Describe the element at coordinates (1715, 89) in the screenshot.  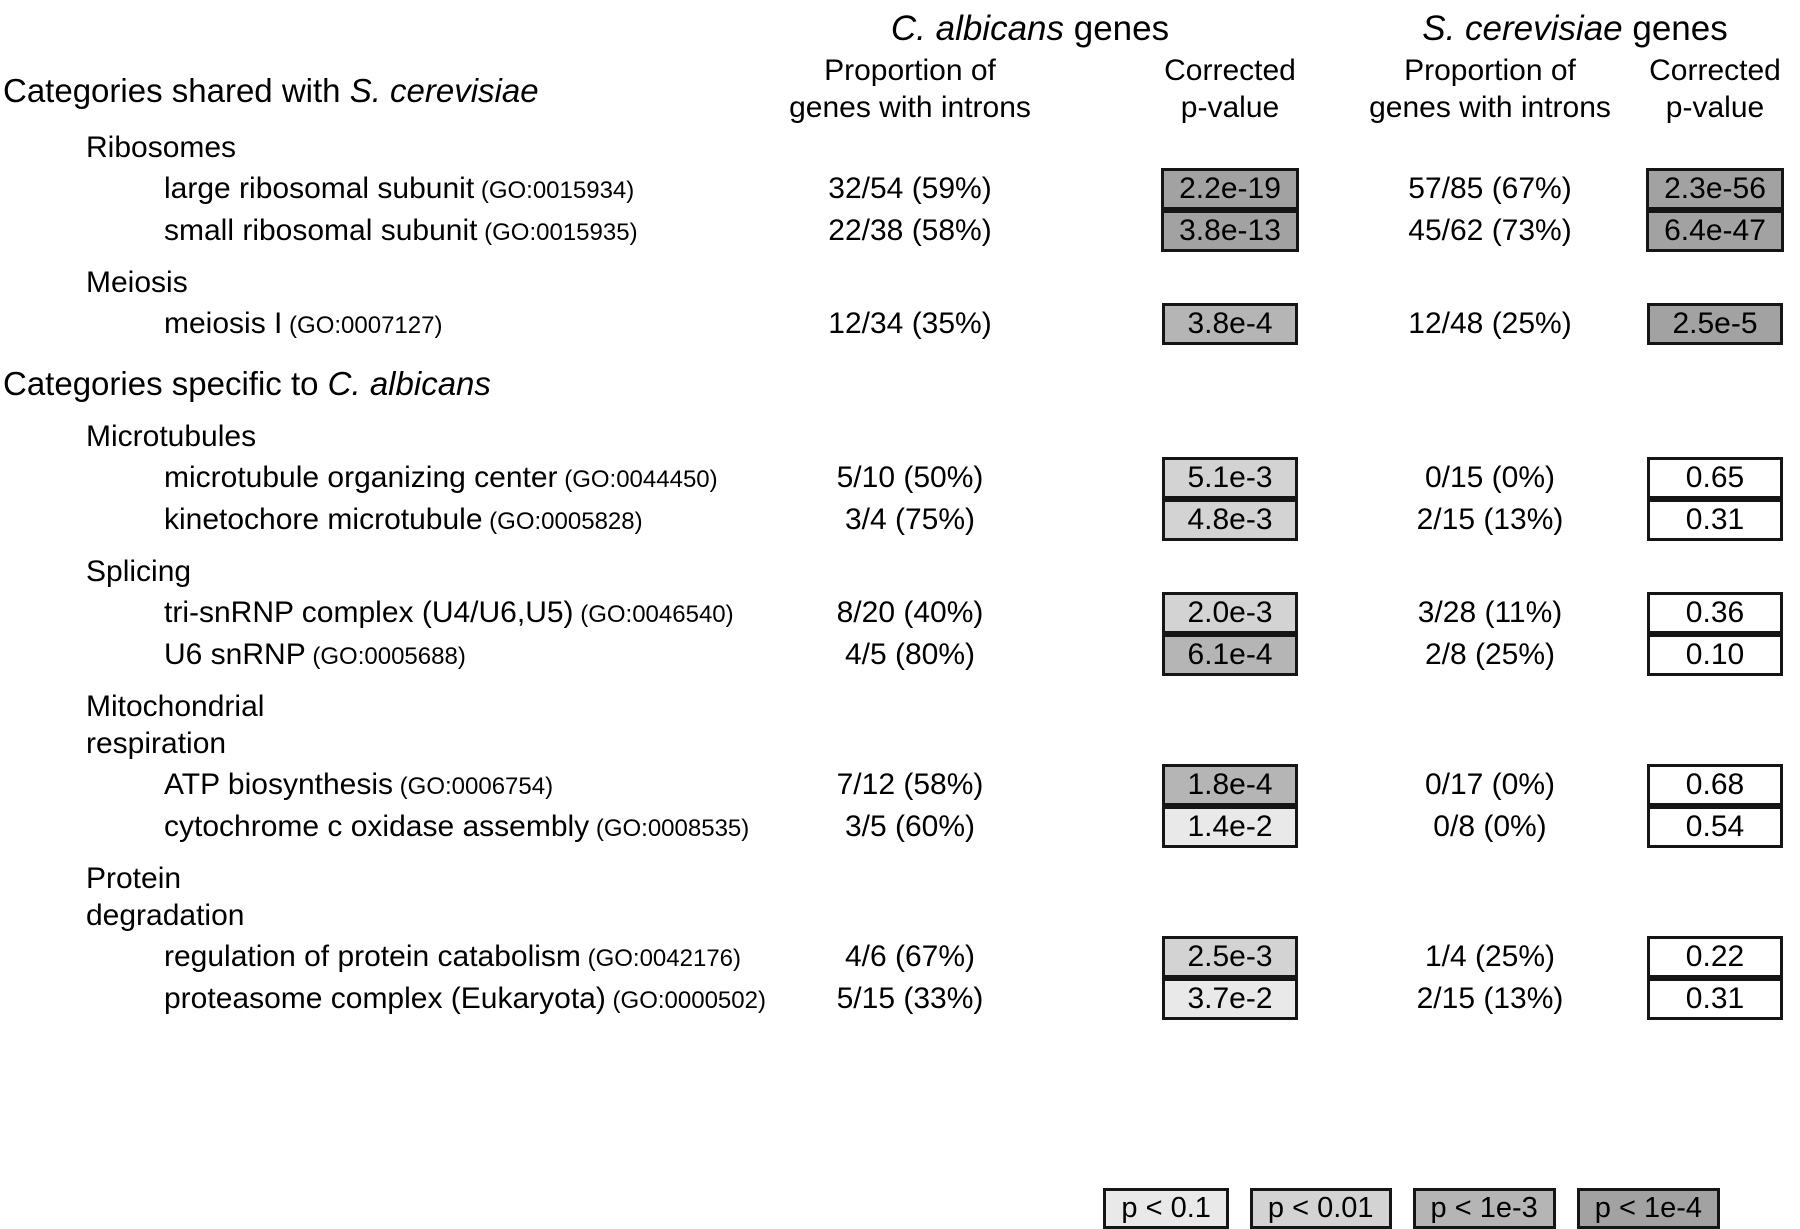
I see `column-header-pvalue-sc: Corrected p-value` at that location.